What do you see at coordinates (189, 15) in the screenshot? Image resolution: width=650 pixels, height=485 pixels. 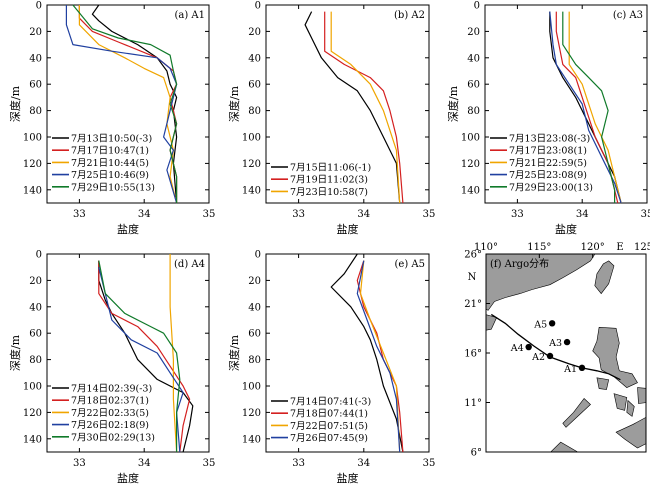 I see `panel-title: (a) A1` at bounding box center [189, 15].